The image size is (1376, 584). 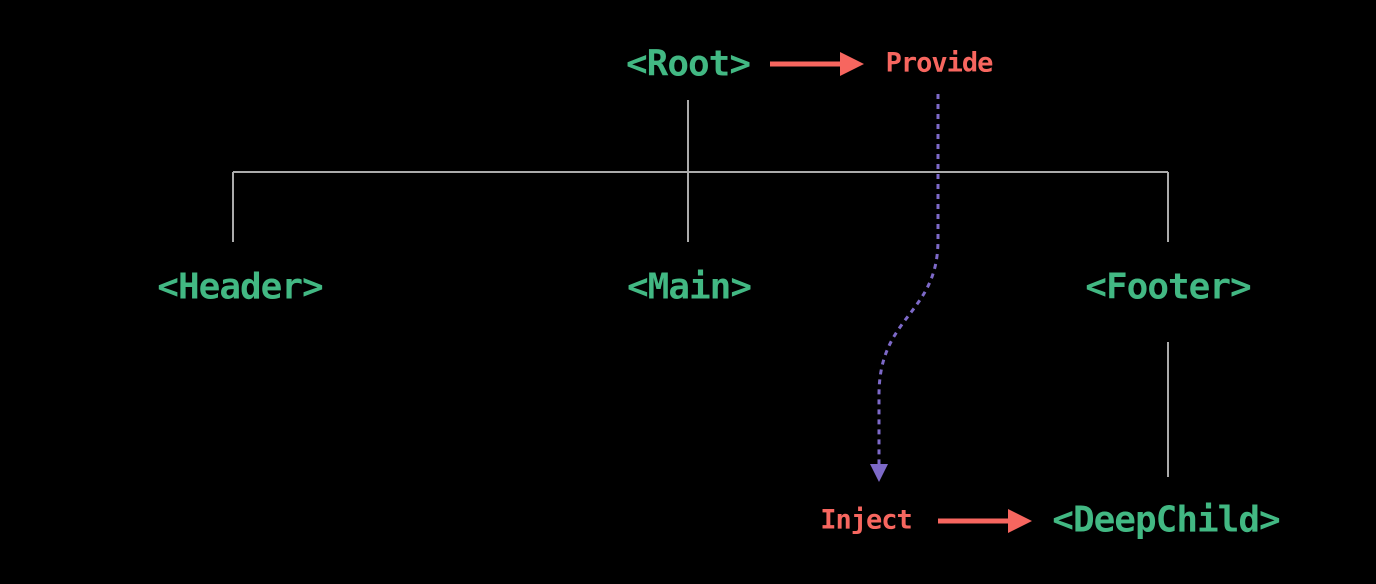 What do you see at coordinates (939, 63) in the screenshot?
I see `provide-label: Provide` at bounding box center [939, 63].